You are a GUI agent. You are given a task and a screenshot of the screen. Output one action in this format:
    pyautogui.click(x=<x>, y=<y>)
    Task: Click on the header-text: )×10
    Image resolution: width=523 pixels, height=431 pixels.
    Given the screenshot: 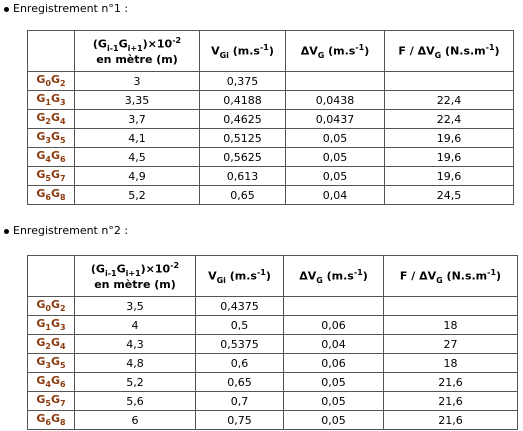 What is the action you would take?
    pyautogui.click(x=155, y=269)
    